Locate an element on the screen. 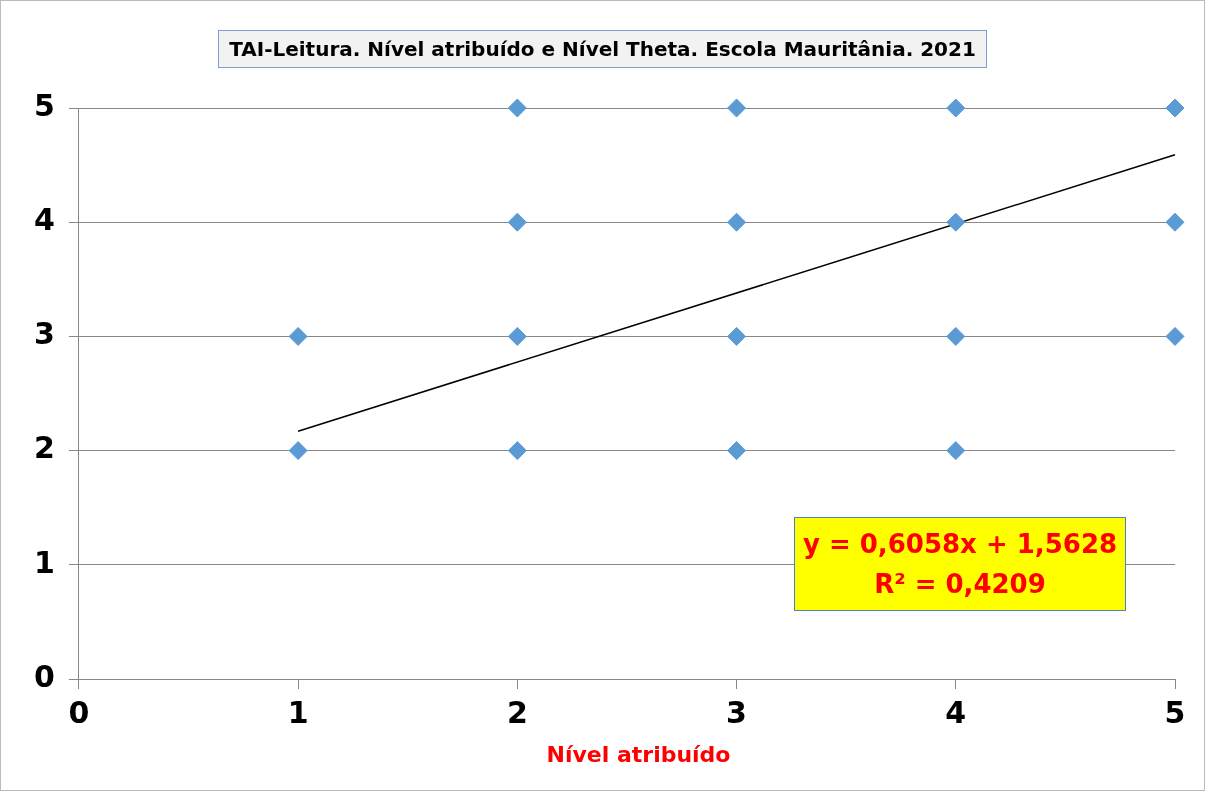 Image resolution: width=1205 pixels, height=791 pixels. y-tick-label: 1 is located at coordinates (44, 562).